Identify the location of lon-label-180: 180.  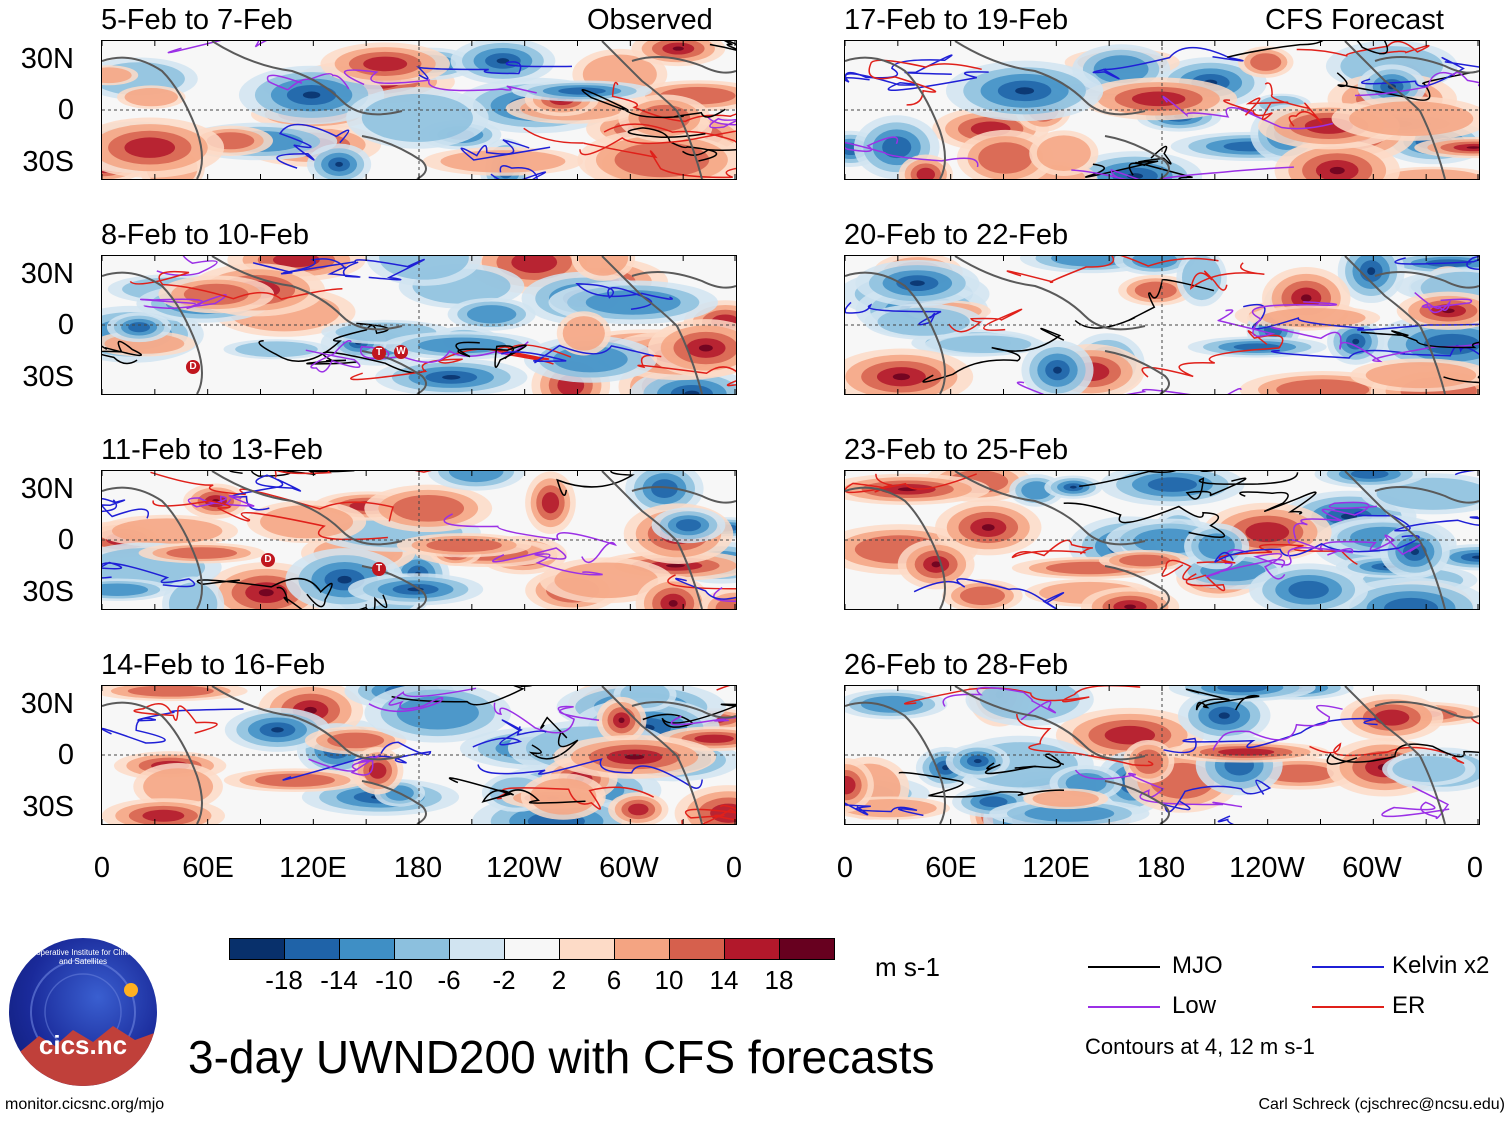
(418, 868).